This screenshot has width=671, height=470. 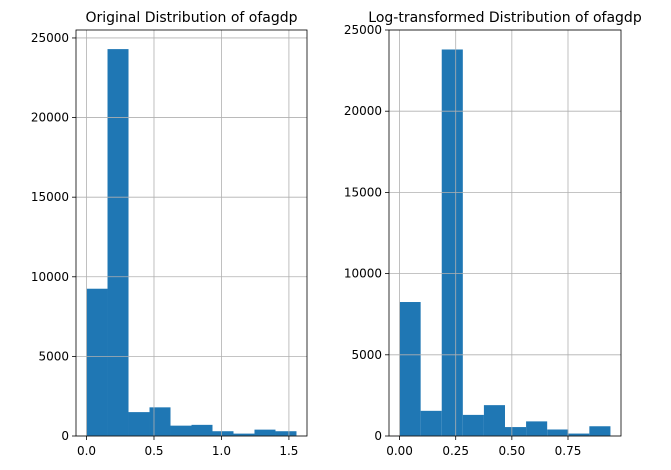 What do you see at coordinates (455, 451) in the screenshot?
I see `x-tick-label: 0.25` at bounding box center [455, 451].